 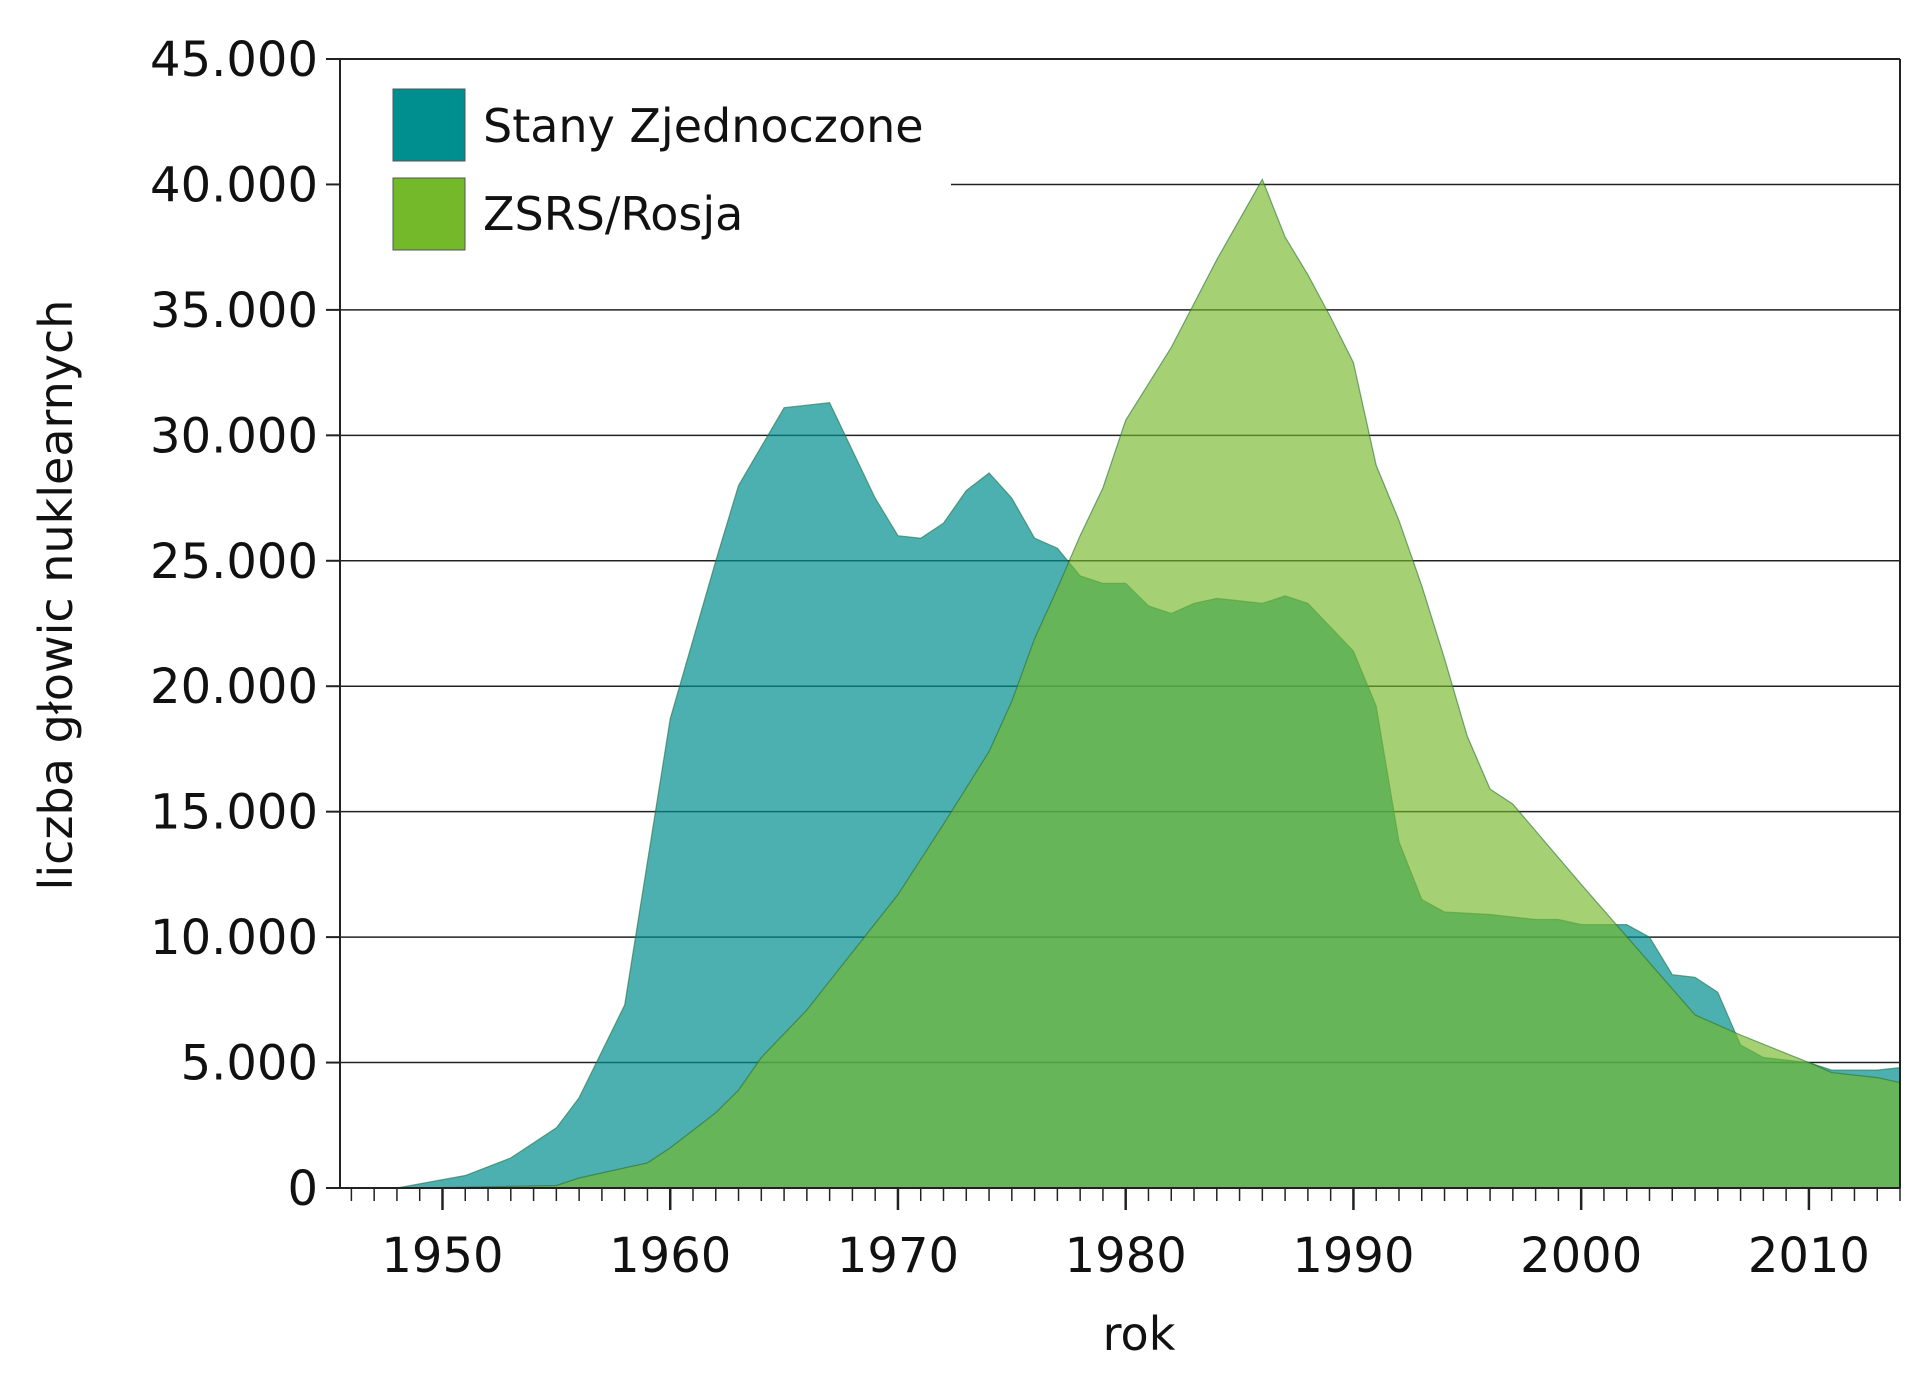 What do you see at coordinates (234, 436) in the screenshot?
I see `y-tick-label: 30.000` at bounding box center [234, 436].